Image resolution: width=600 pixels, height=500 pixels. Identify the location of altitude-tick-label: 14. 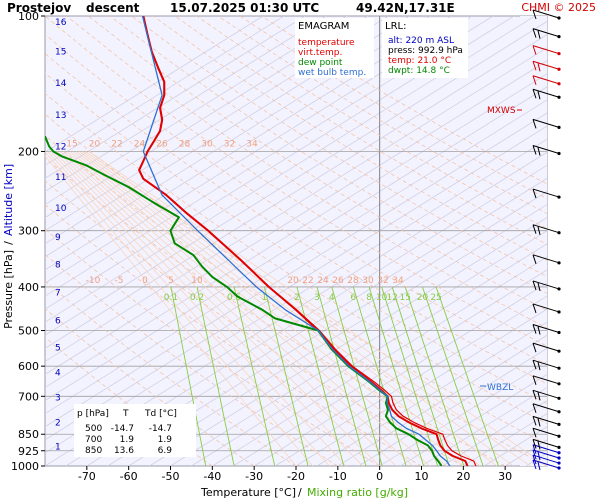
(61, 84).